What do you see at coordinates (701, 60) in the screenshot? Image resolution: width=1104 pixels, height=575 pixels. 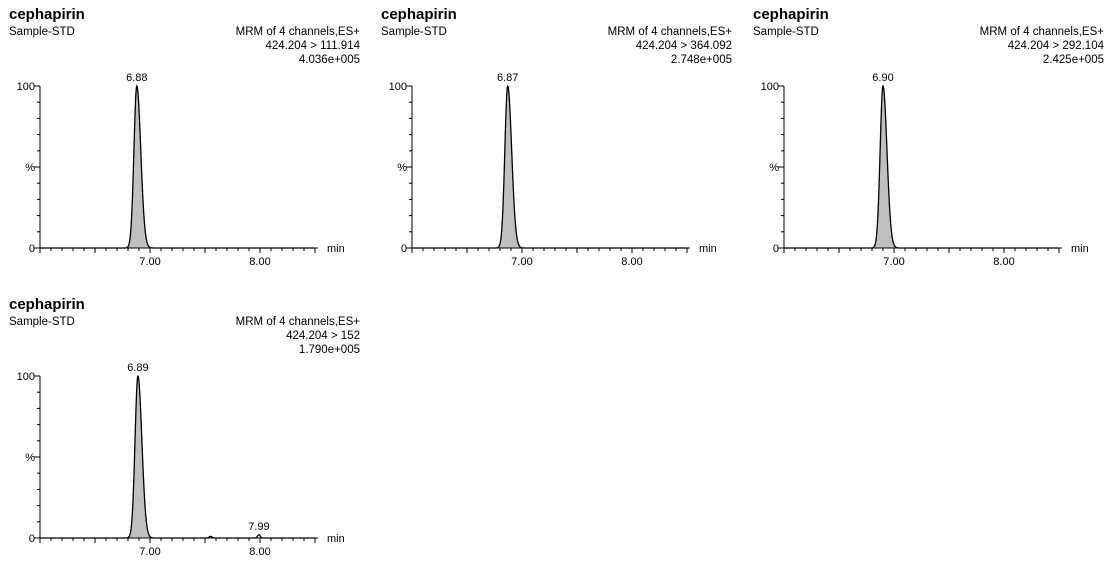 I see `intensity-scale: 2.748e+005` at bounding box center [701, 60].